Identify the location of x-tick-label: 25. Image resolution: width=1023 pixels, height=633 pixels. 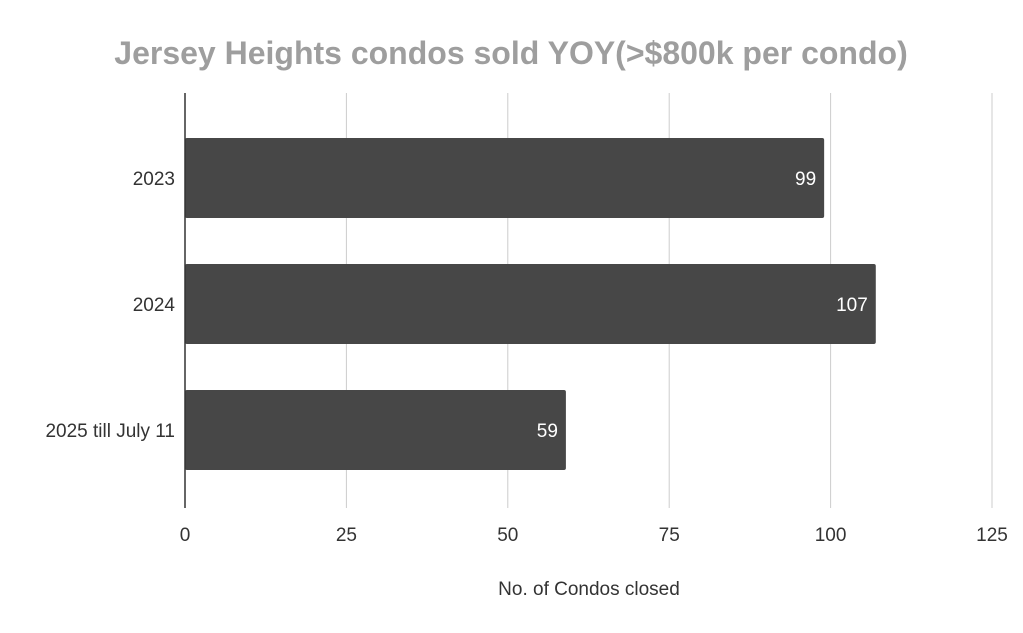
(346, 535).